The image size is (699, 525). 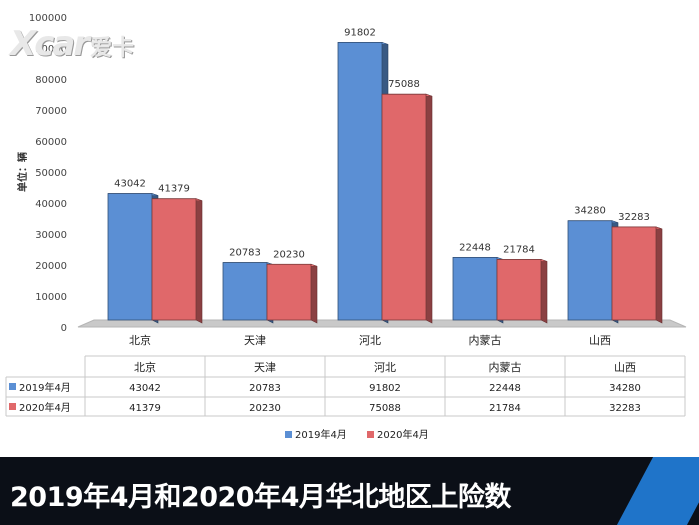 I want to click on table-row-label: 2020年4月, so click(x=45, y=407).